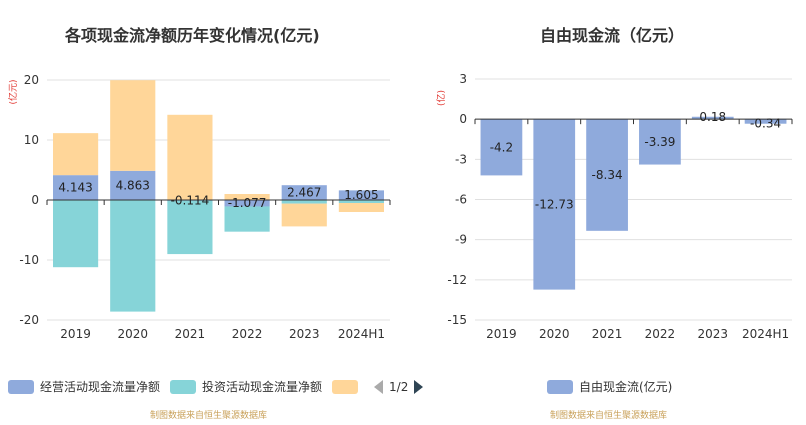  Describe the element at coordinates (209, 416) in the screenshot. I see `left-source-note: 制图数据来自恒生聚源数据库` at that location.